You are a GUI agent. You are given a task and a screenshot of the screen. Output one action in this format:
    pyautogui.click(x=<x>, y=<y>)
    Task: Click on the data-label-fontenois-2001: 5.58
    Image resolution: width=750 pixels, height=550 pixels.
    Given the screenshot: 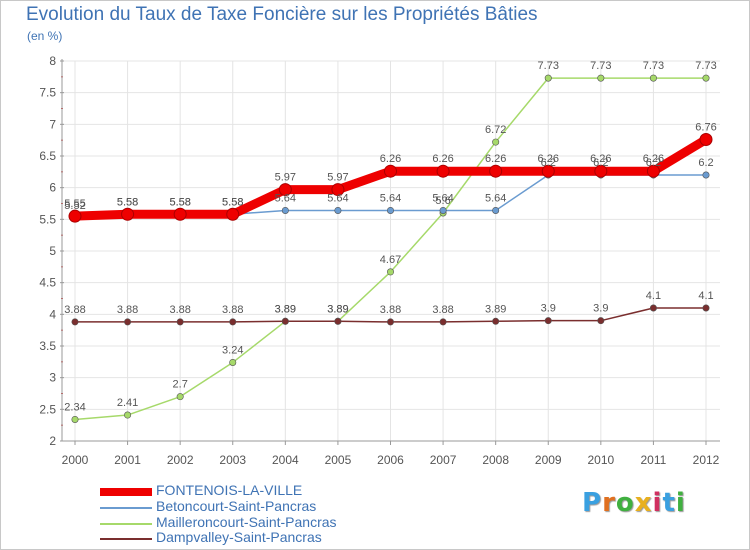 What is the action you would take?
    pyautogui.click(x=127, y=202)
    